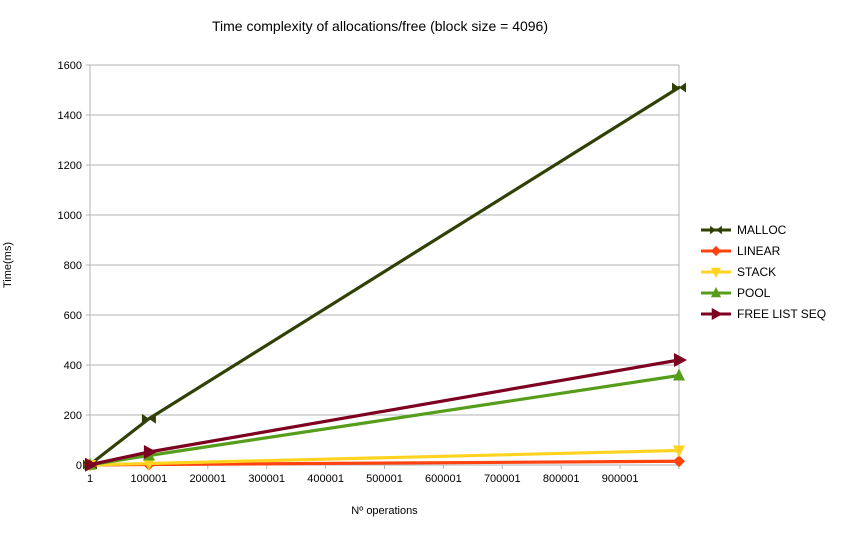 The image size is (844, 540). Describe the element at coordinates (70, 116) in the screenshot. I see `y-tick-label: 1400` at that location.